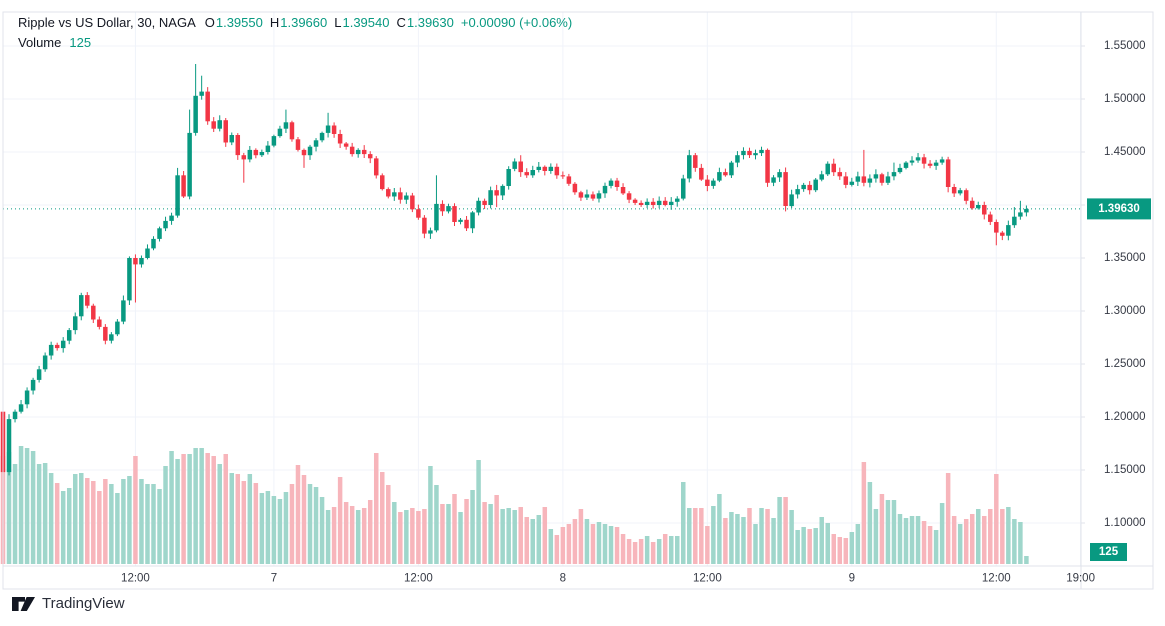  I want to click on price-axis, so click(1117, 300).